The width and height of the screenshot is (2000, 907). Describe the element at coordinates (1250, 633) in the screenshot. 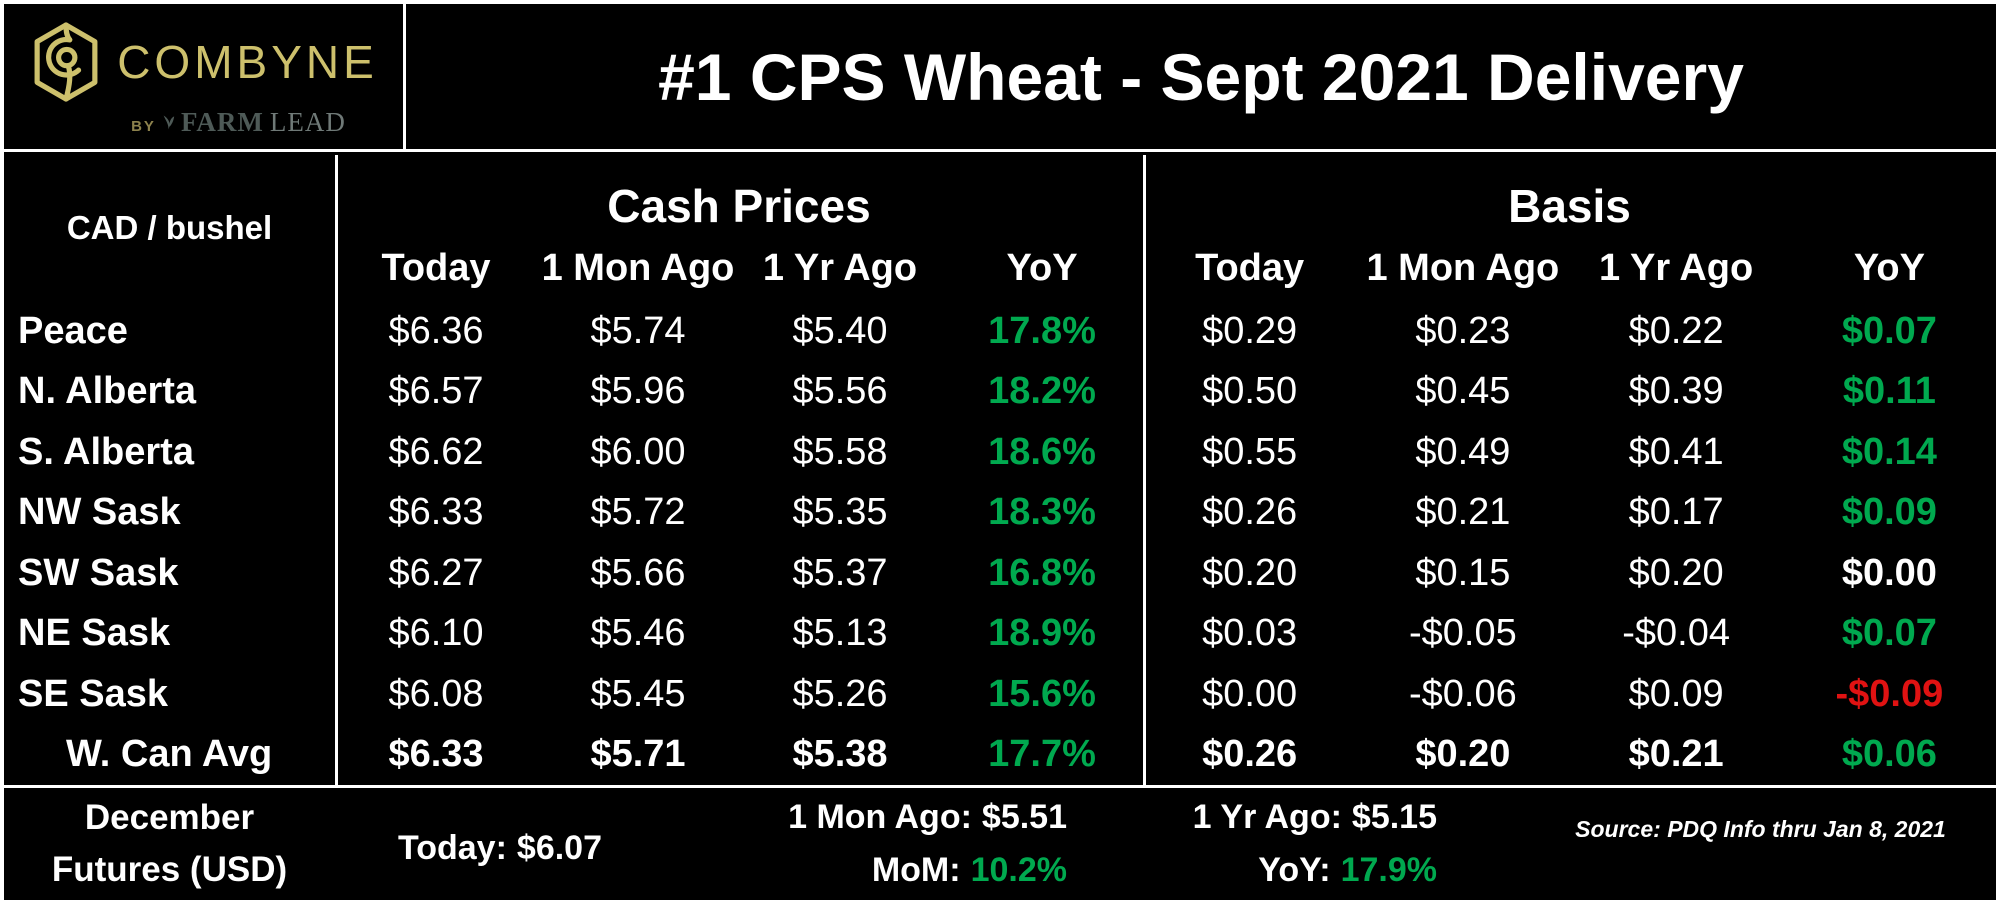

I see `basis-today: $0.03` at that location.